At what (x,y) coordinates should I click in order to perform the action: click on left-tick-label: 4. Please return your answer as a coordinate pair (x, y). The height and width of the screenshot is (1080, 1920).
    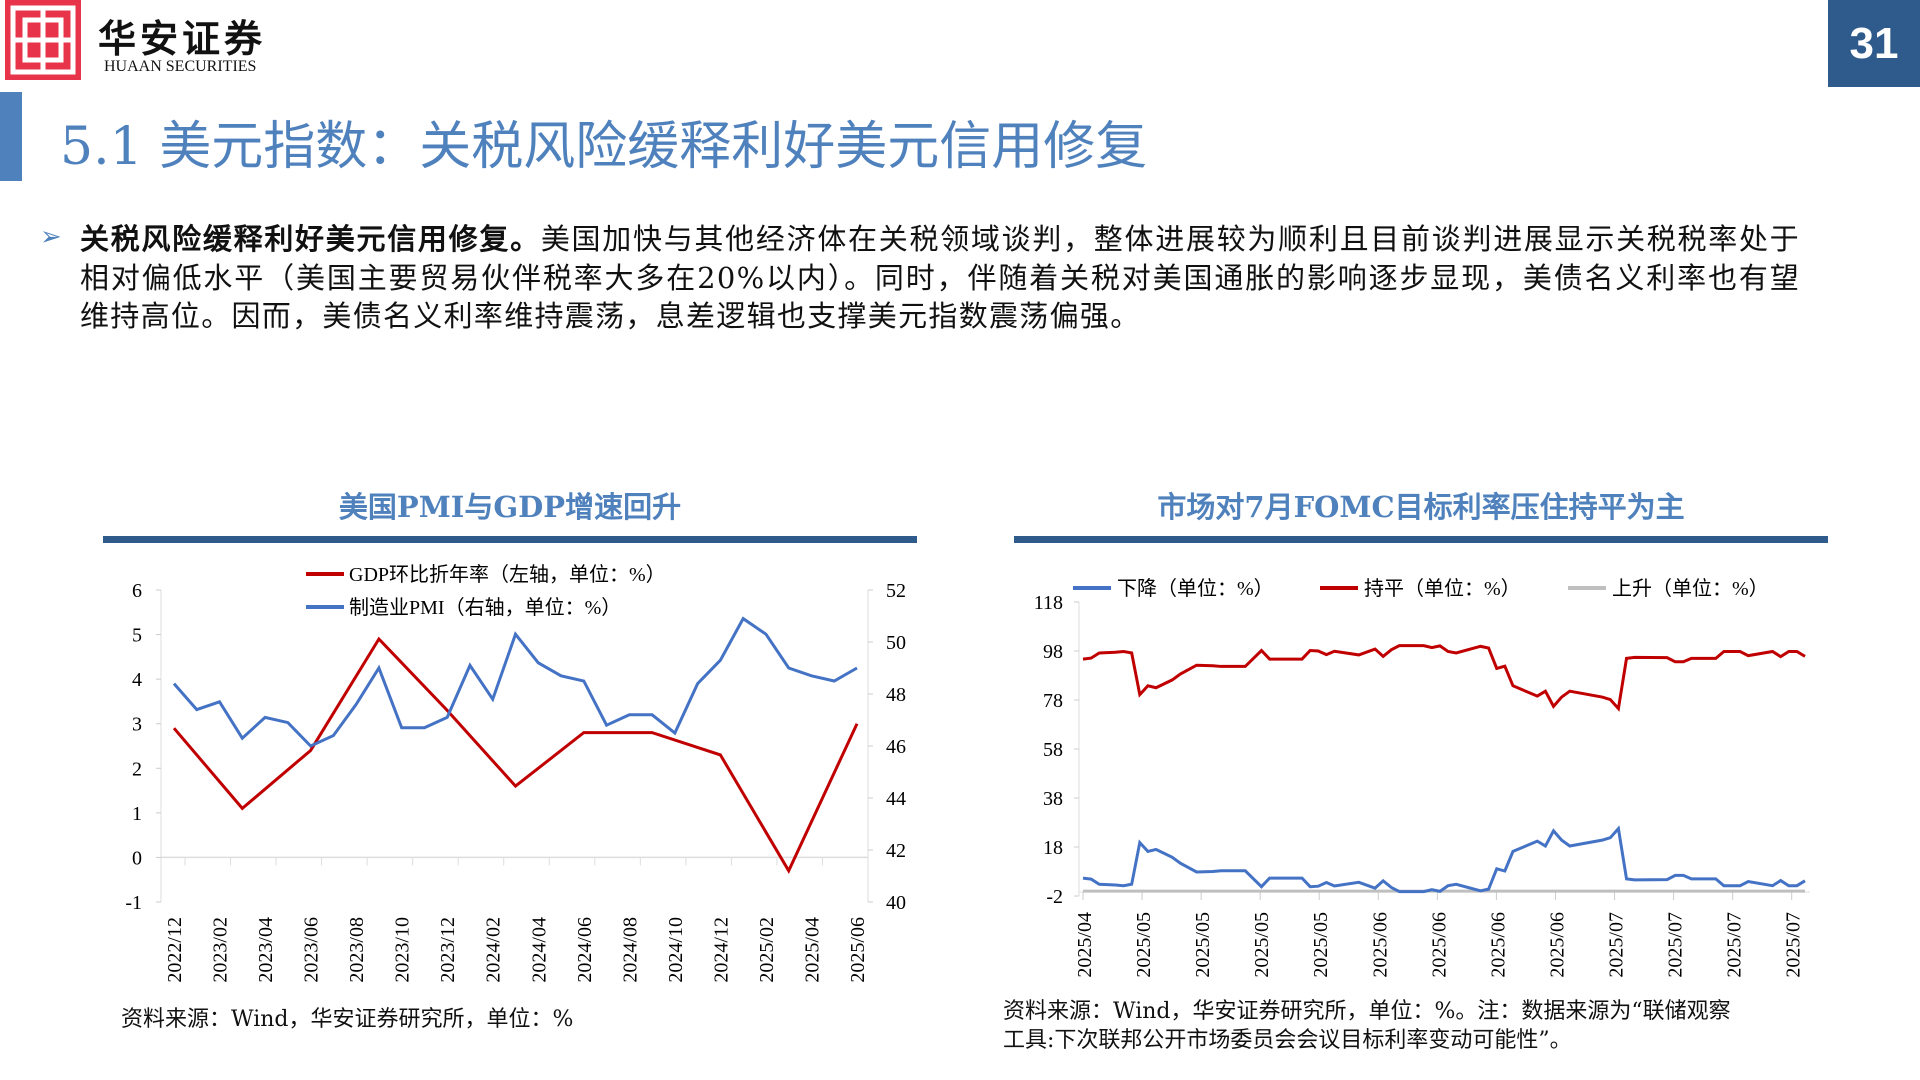
    Looking at the image, I should click on (137, 680).